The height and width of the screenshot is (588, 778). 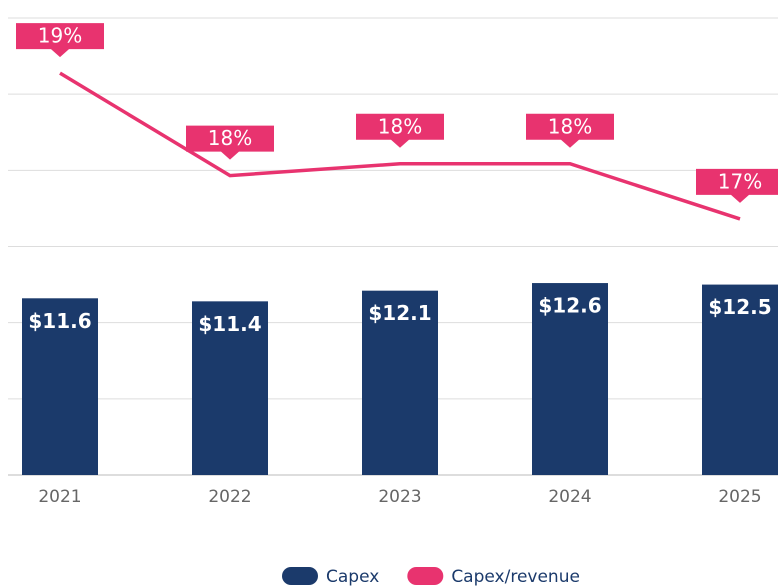 What do you see at coordinates (740, 181) in the screenshot?
I see `line-value-label: 17%` at bounding box center [740, 181].